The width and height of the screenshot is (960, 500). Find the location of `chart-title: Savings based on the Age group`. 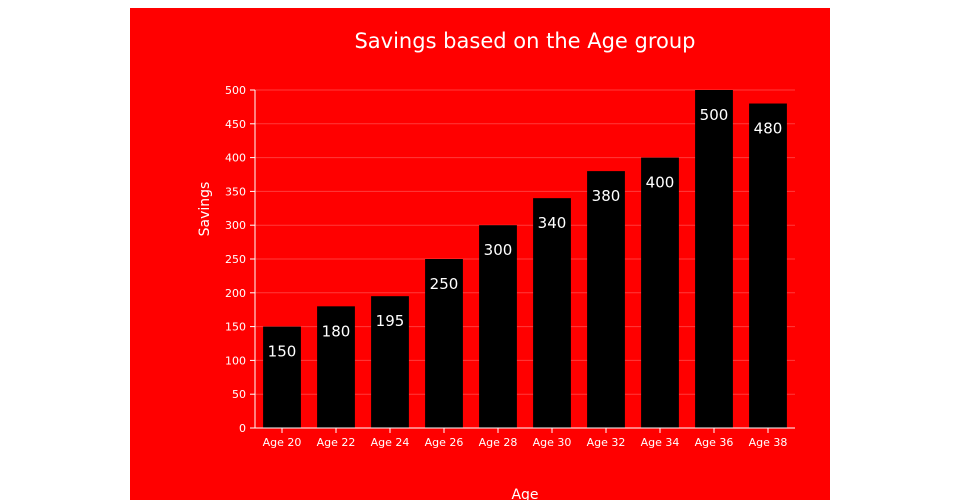

chart-title: Savings based on the Age group is located at coordinates (524, 41).